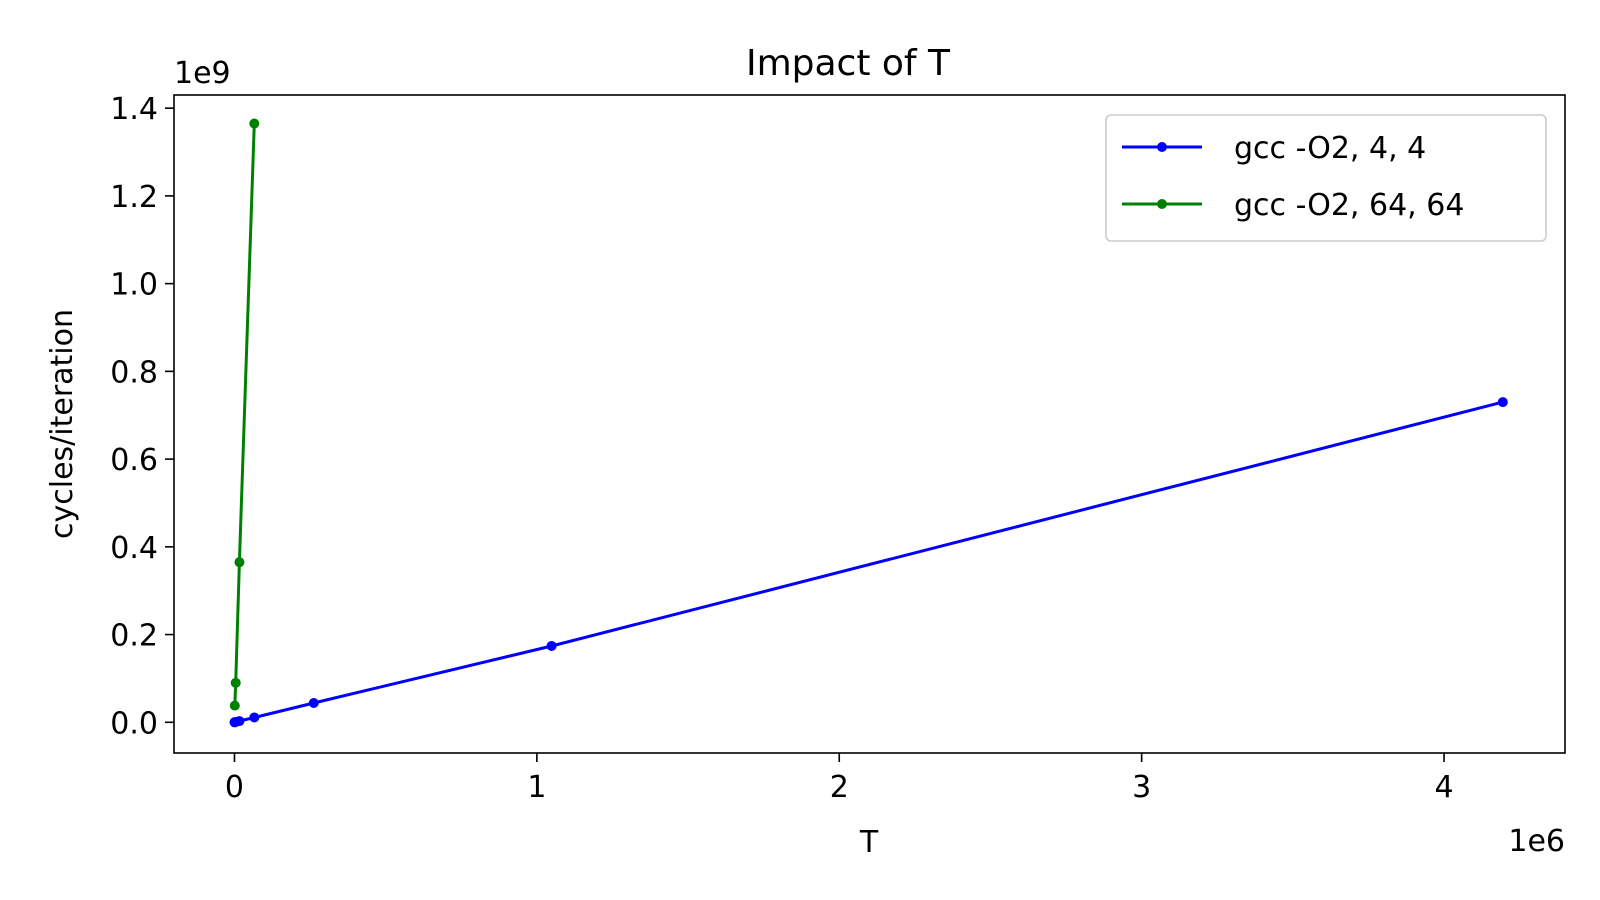 This screenshot has width=1600, height=900. I want to click on legend-entries: gcc -O2, 4, 4 gcc -O2, 64, 64, so click(1293, 177).